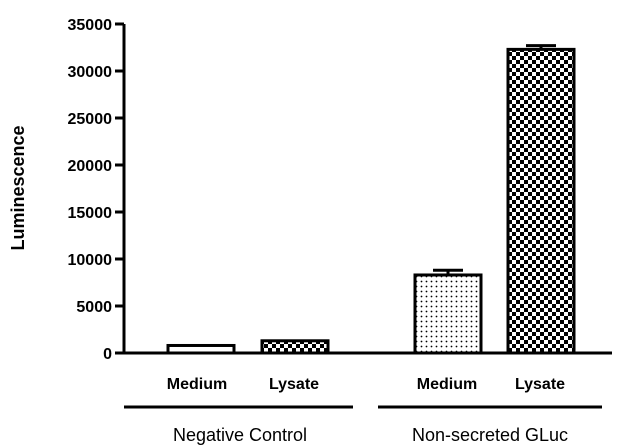  Describe the element at coordinates (366, 384) in the screenshot. I see `category-labels: Medium Lysate Medium Lysate` at that location.